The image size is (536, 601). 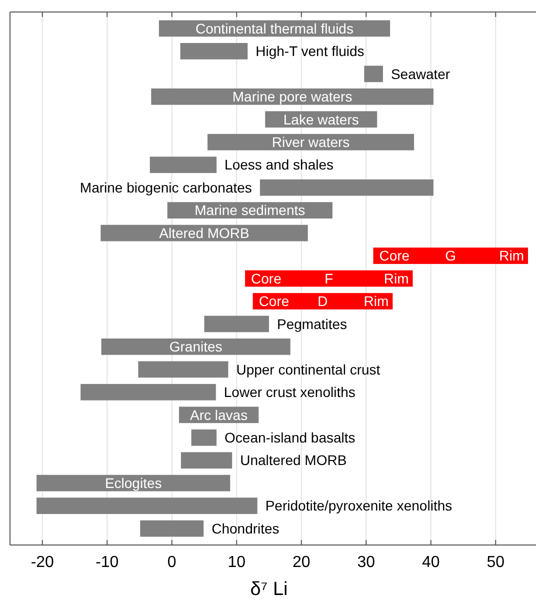 What do you see at coordinates (310, 51) in the screenshot?
I see `y-tick-label: High-T vent fluids` at bounding box center [310, 51].